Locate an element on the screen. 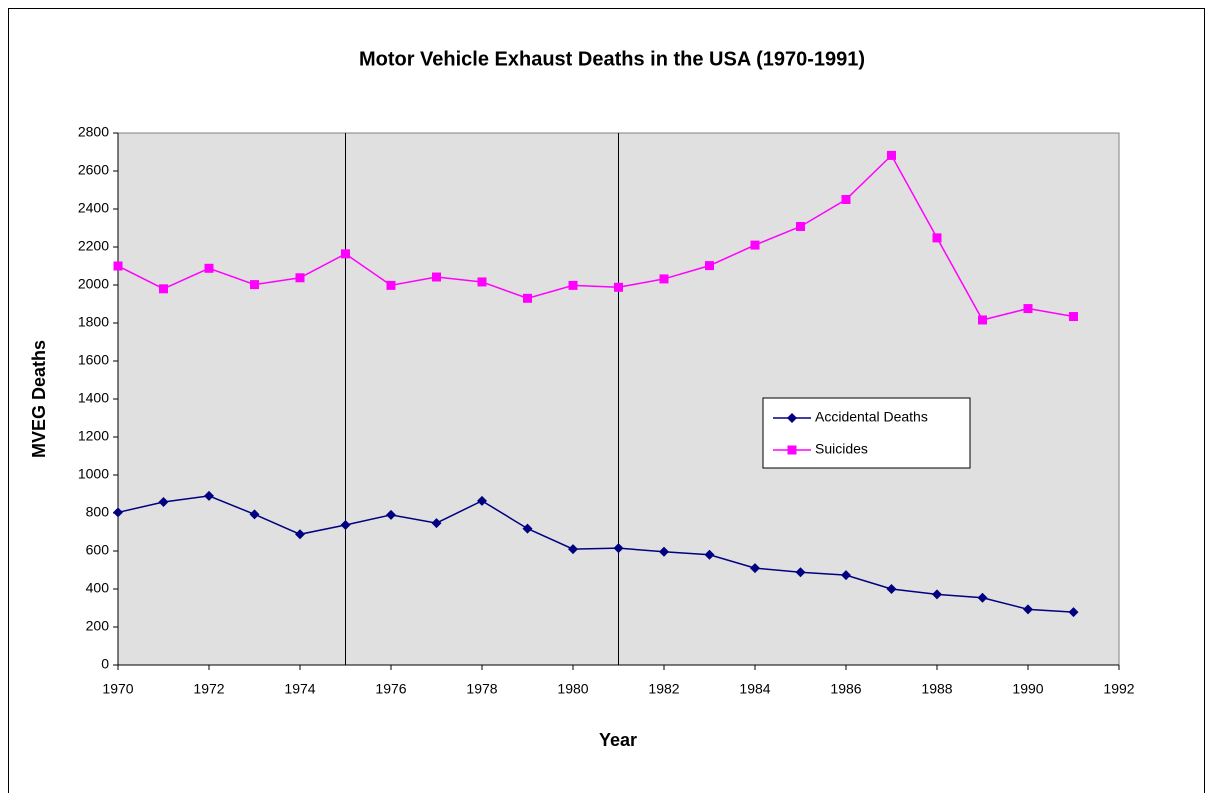 This screenshot has height=793, width=1213. x-tick-label: 1984 is located at coordinates (754, 689).